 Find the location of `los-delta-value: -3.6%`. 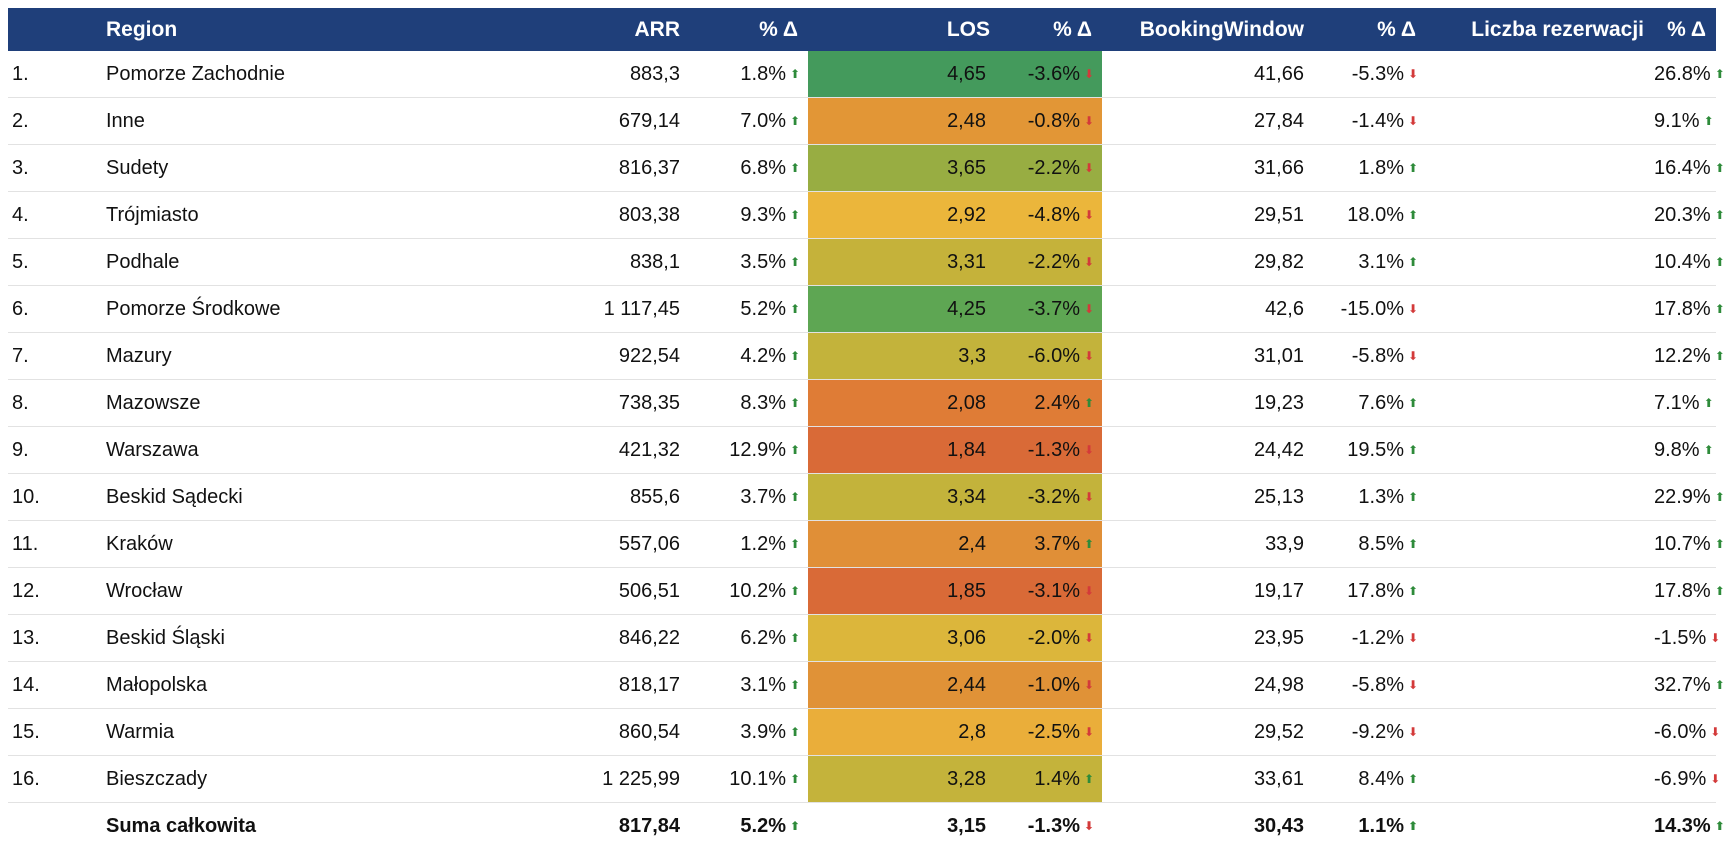

los-delta-value: -3.6% is located at coordinates (1054, 74).